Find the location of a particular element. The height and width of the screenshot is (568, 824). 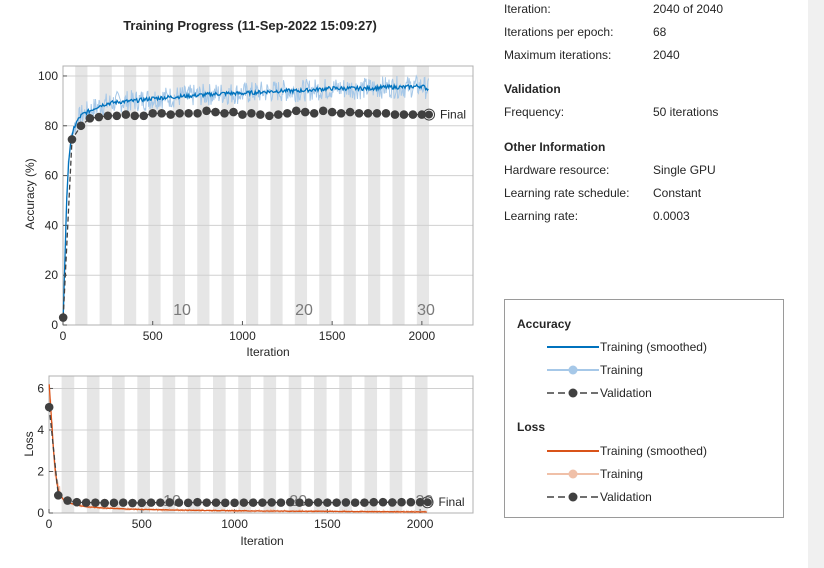

accuracy-ytick-label: 60 is located at coordinates (52, 176).